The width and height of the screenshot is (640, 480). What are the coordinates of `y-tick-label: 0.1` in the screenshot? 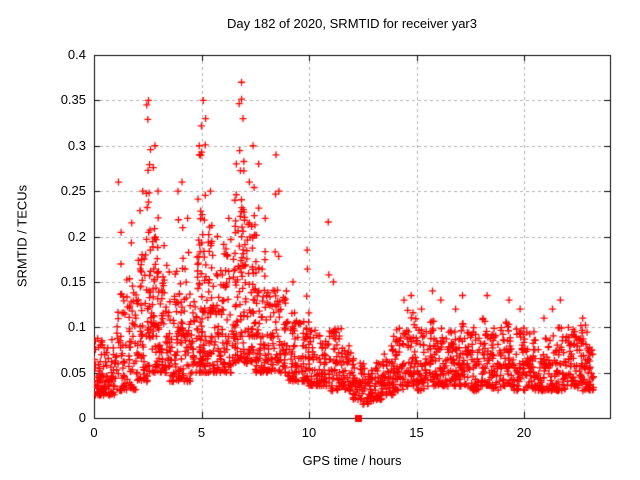 It's located at (76, 327).